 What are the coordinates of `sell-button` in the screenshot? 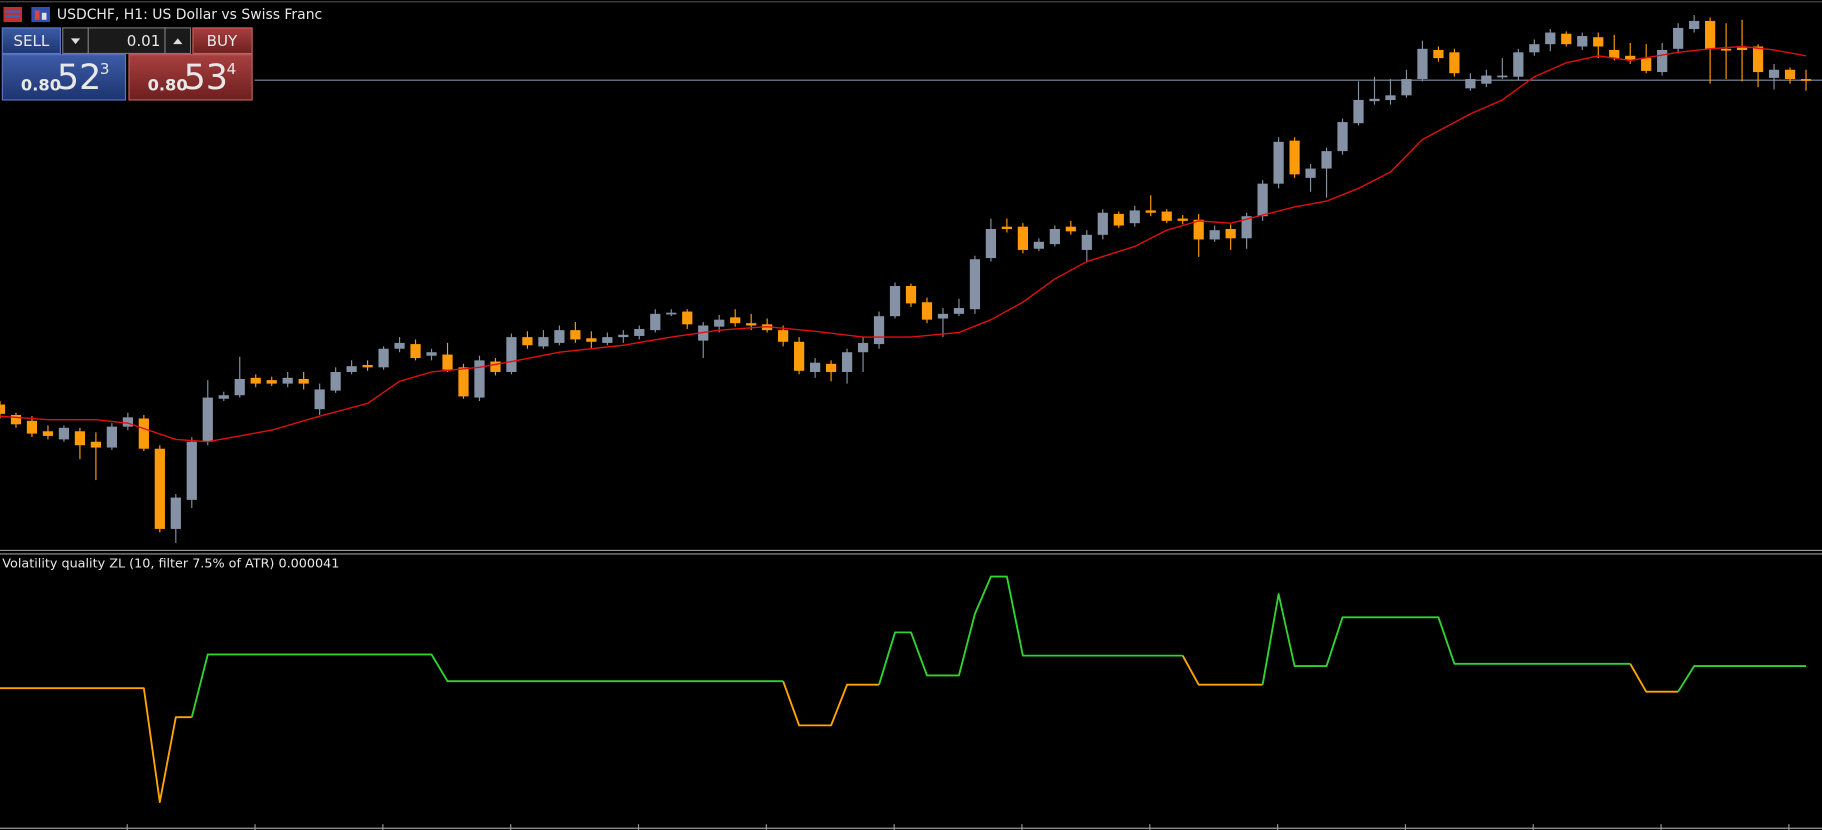 It's located at (31, 41).